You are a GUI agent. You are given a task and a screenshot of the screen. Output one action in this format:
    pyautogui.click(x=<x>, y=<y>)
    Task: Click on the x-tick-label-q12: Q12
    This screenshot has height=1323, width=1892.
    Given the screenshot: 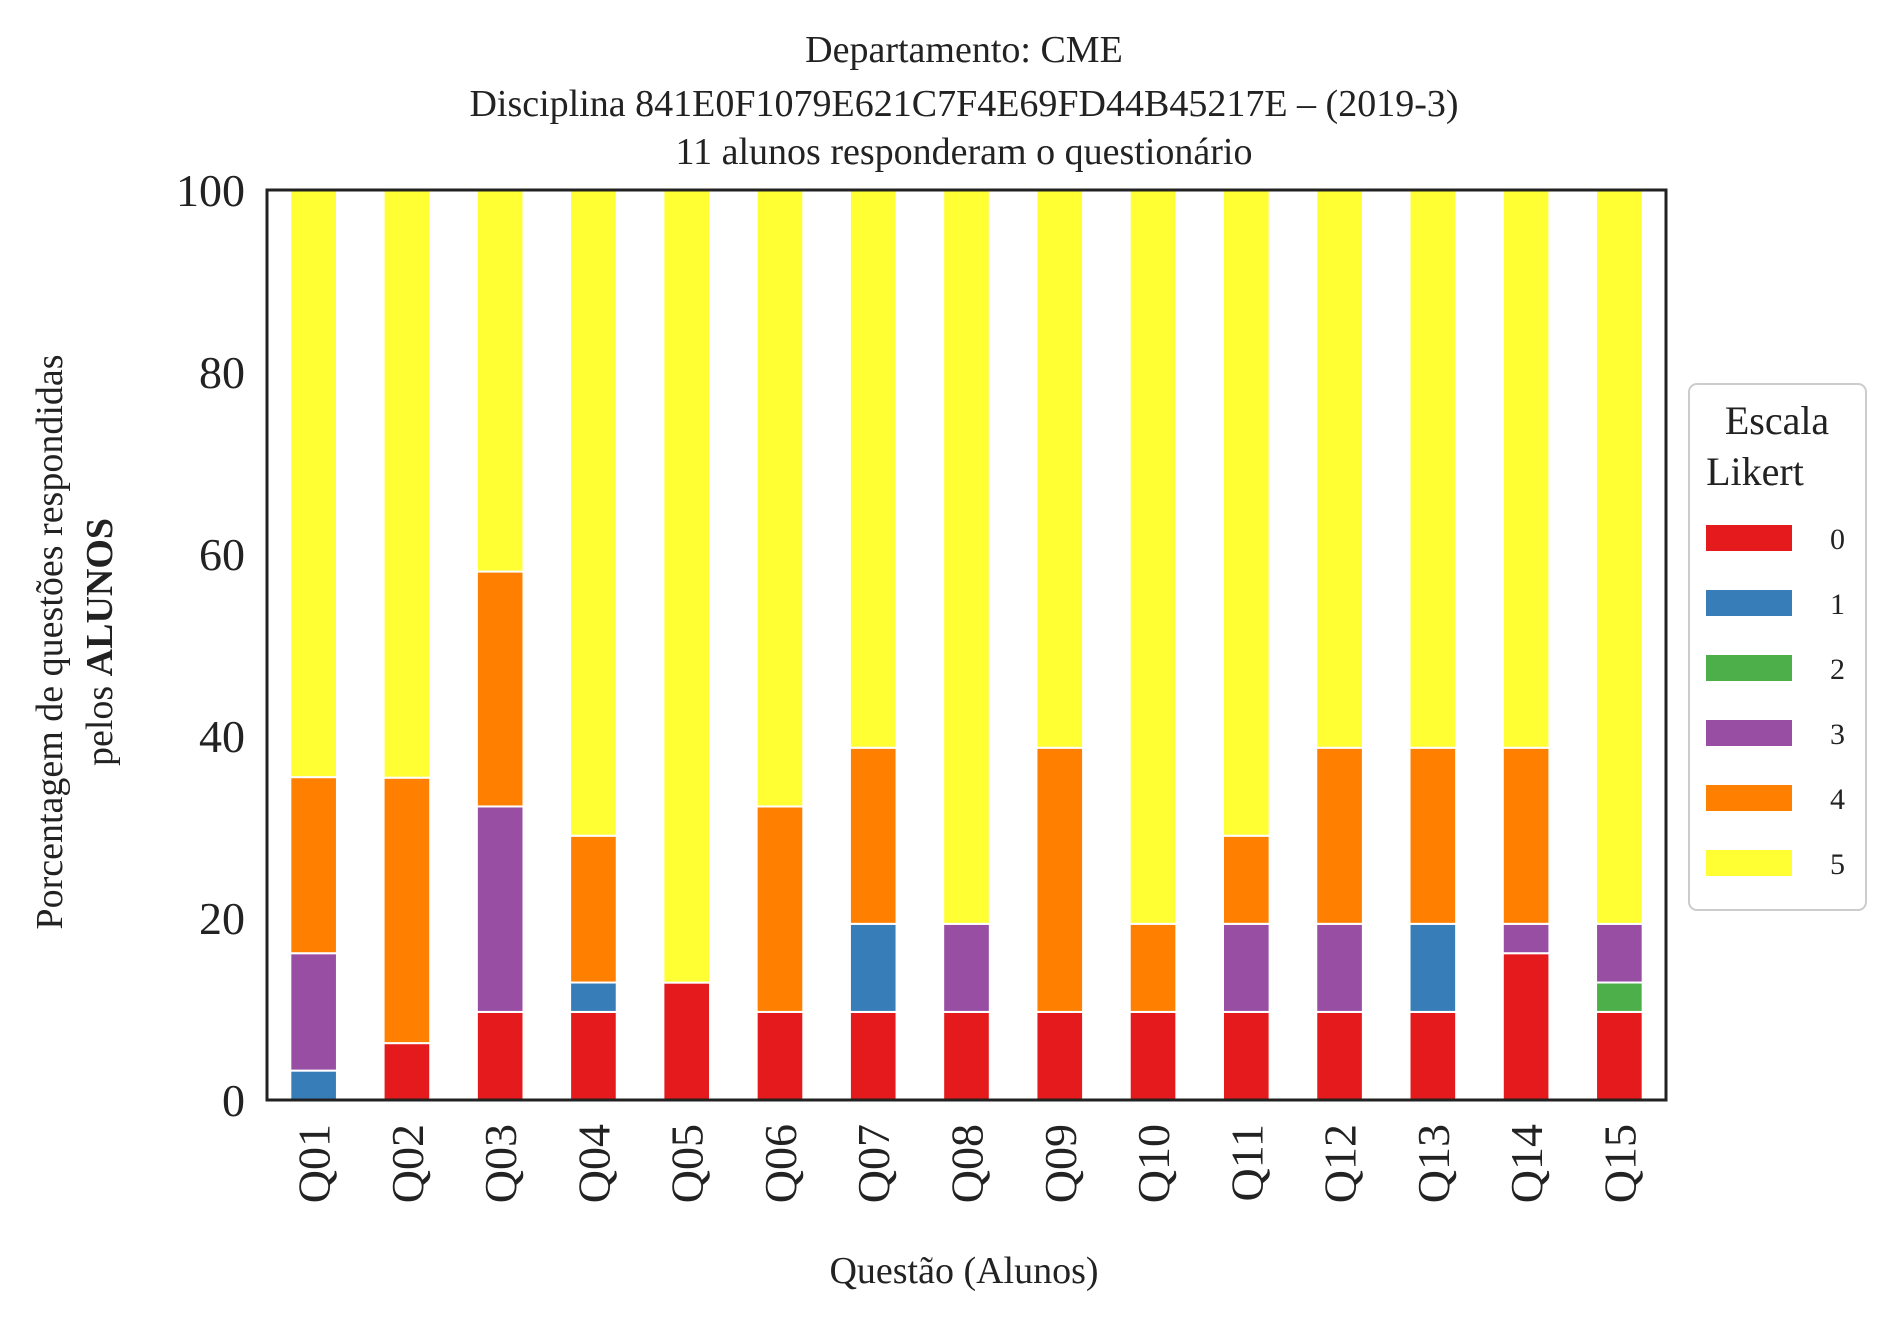 What is the action you would take?
    pyautogui.click(x=1340, y=1163)
    